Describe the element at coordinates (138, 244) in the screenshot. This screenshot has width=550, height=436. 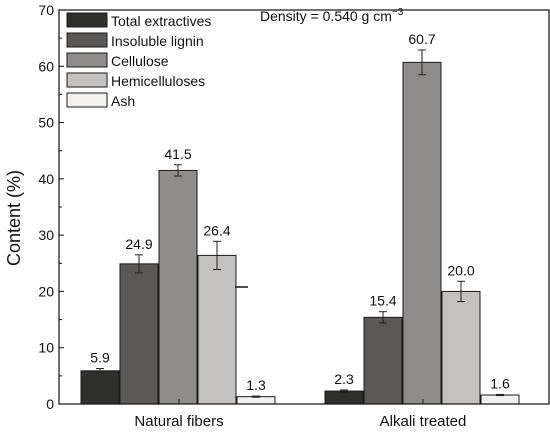
I see `data-label: 24.9` at that location.